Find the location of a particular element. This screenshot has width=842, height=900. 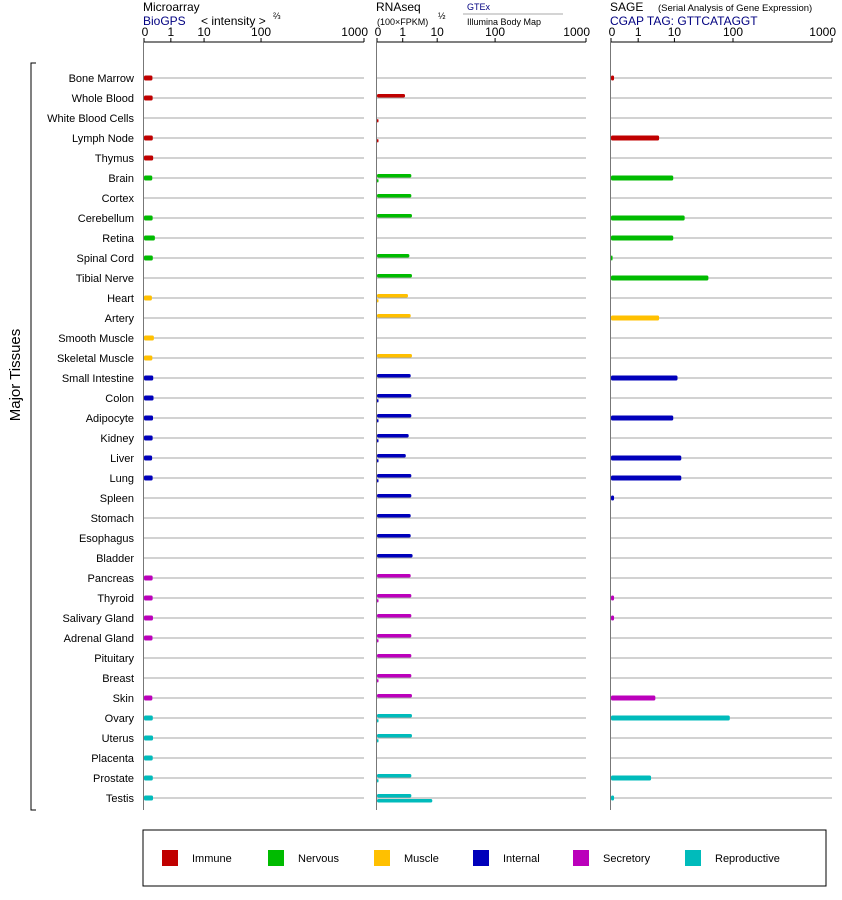

tissue-label: Adipocyte is located at coordinates (110, 419).